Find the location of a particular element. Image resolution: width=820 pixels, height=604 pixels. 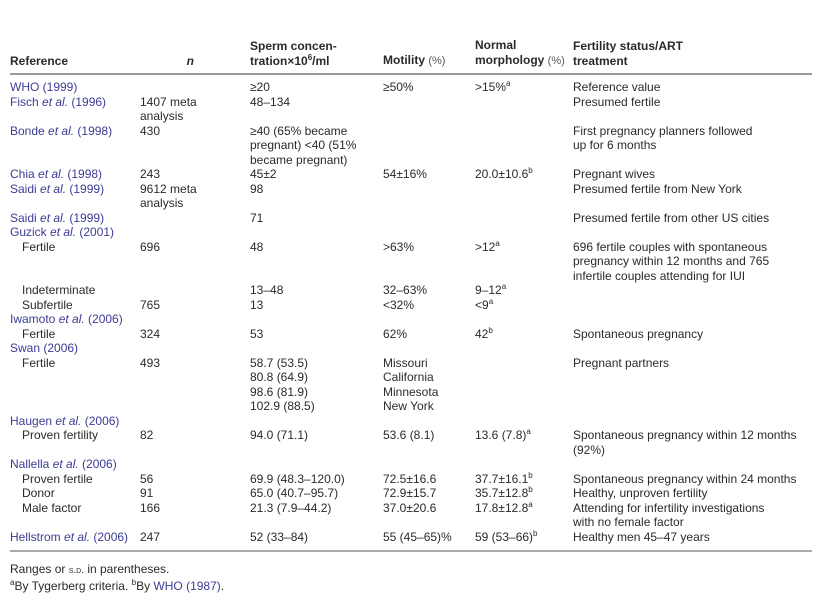

reference-link: Swan (2006) is located at coordinates (44, 348).